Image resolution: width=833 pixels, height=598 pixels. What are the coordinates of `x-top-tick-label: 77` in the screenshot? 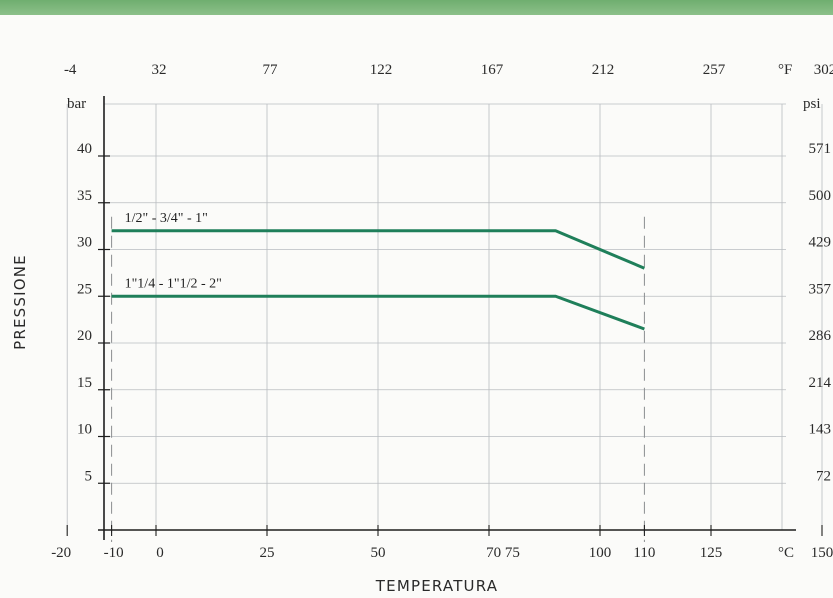 It's located at (271, 70).